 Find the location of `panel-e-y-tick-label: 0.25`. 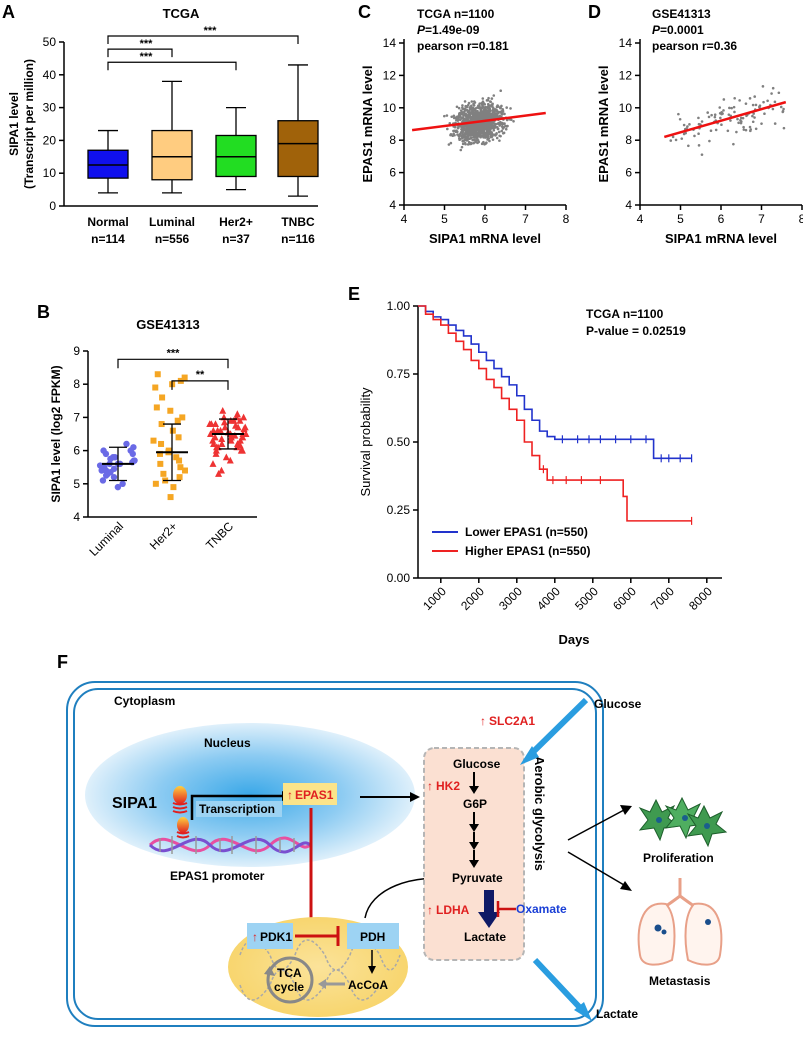

panel-e-y-tick-label: 0.25 is located at coordinates (399, 510).